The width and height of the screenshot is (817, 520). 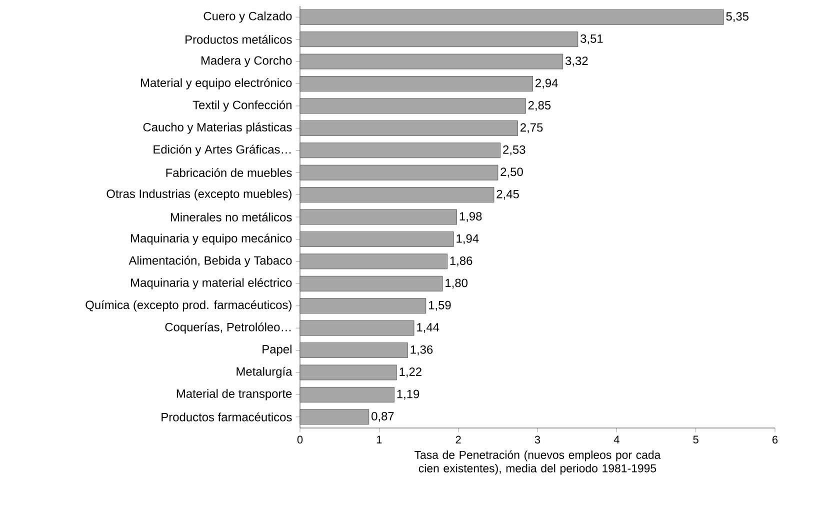 What do you see at coordinates (537, 440) in the screenshot?
I see `x-tick-label: 3` at bounding box center [537, 440].